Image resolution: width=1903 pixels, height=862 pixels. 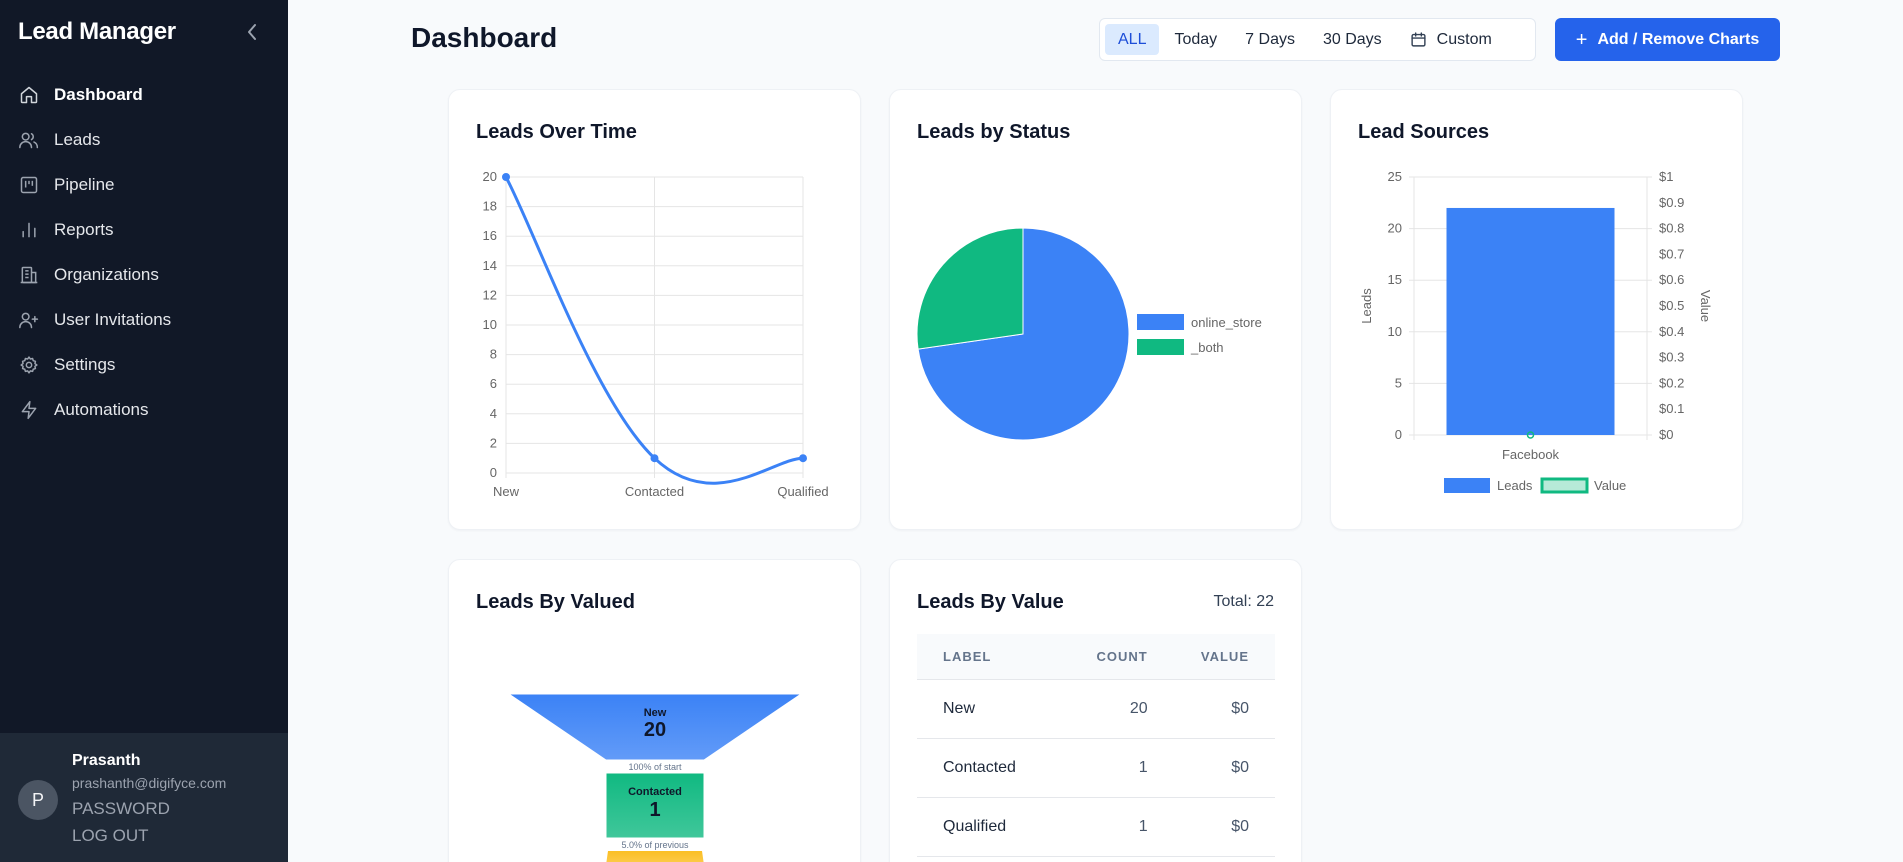 What do you see at coordinates (1671, 305) in the screenshot?
I see `y2-tick-label: $0.5` at bounding box center [1671, 305].